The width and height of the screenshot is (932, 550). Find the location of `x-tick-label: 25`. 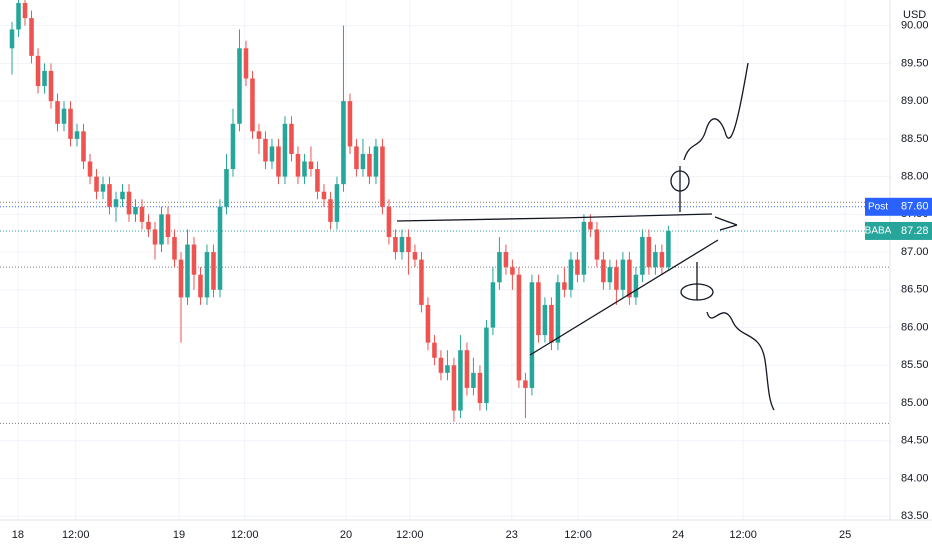

x-tick-label: 25 is located at coordinates (845, 535).